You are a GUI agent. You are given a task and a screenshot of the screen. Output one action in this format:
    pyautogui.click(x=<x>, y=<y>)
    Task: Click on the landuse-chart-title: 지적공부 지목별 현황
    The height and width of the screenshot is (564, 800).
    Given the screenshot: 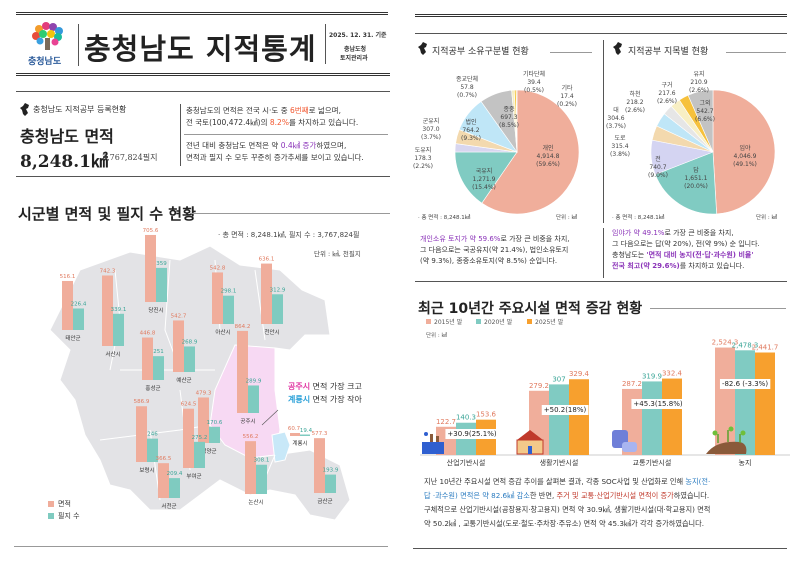 What is the action you would take?
    pyautogui.click(x=668, y=52)
    